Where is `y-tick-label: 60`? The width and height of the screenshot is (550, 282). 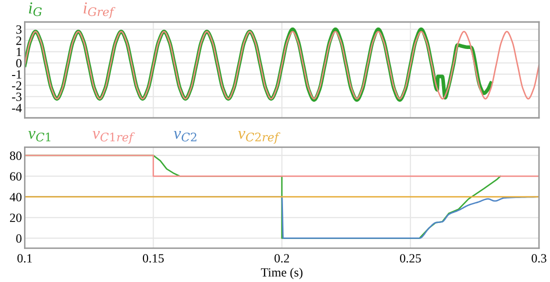
y-tick-label: 60 is located at coordinates (16, 176).